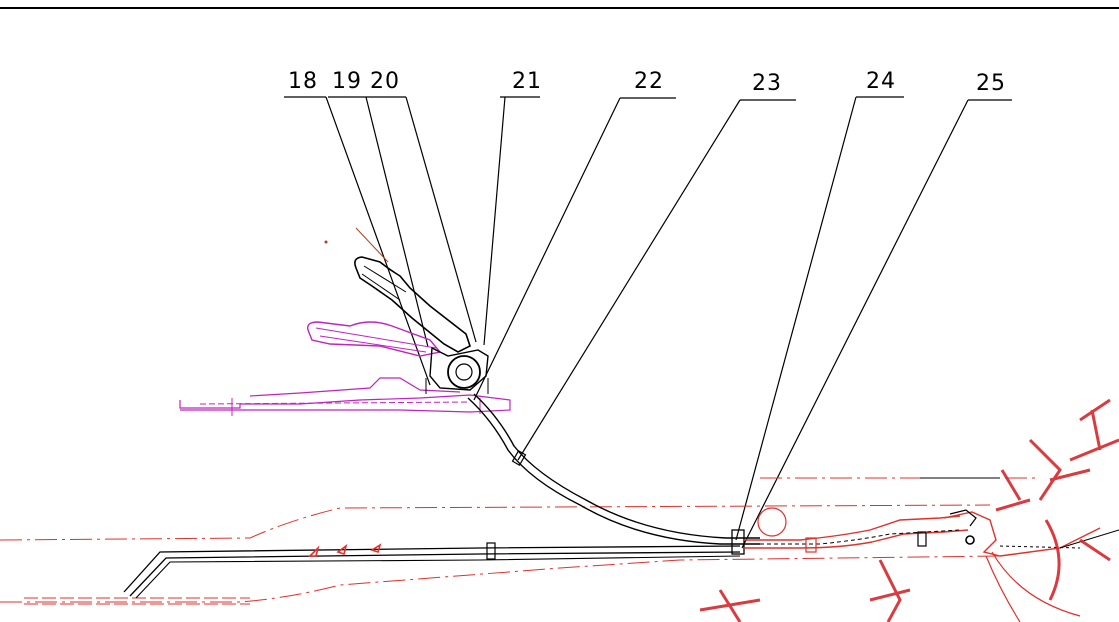 The image size is (1119, 622). Describe the element at coordinates (991, 83) in the screenshot. I see `callout-25: 25` at that location.